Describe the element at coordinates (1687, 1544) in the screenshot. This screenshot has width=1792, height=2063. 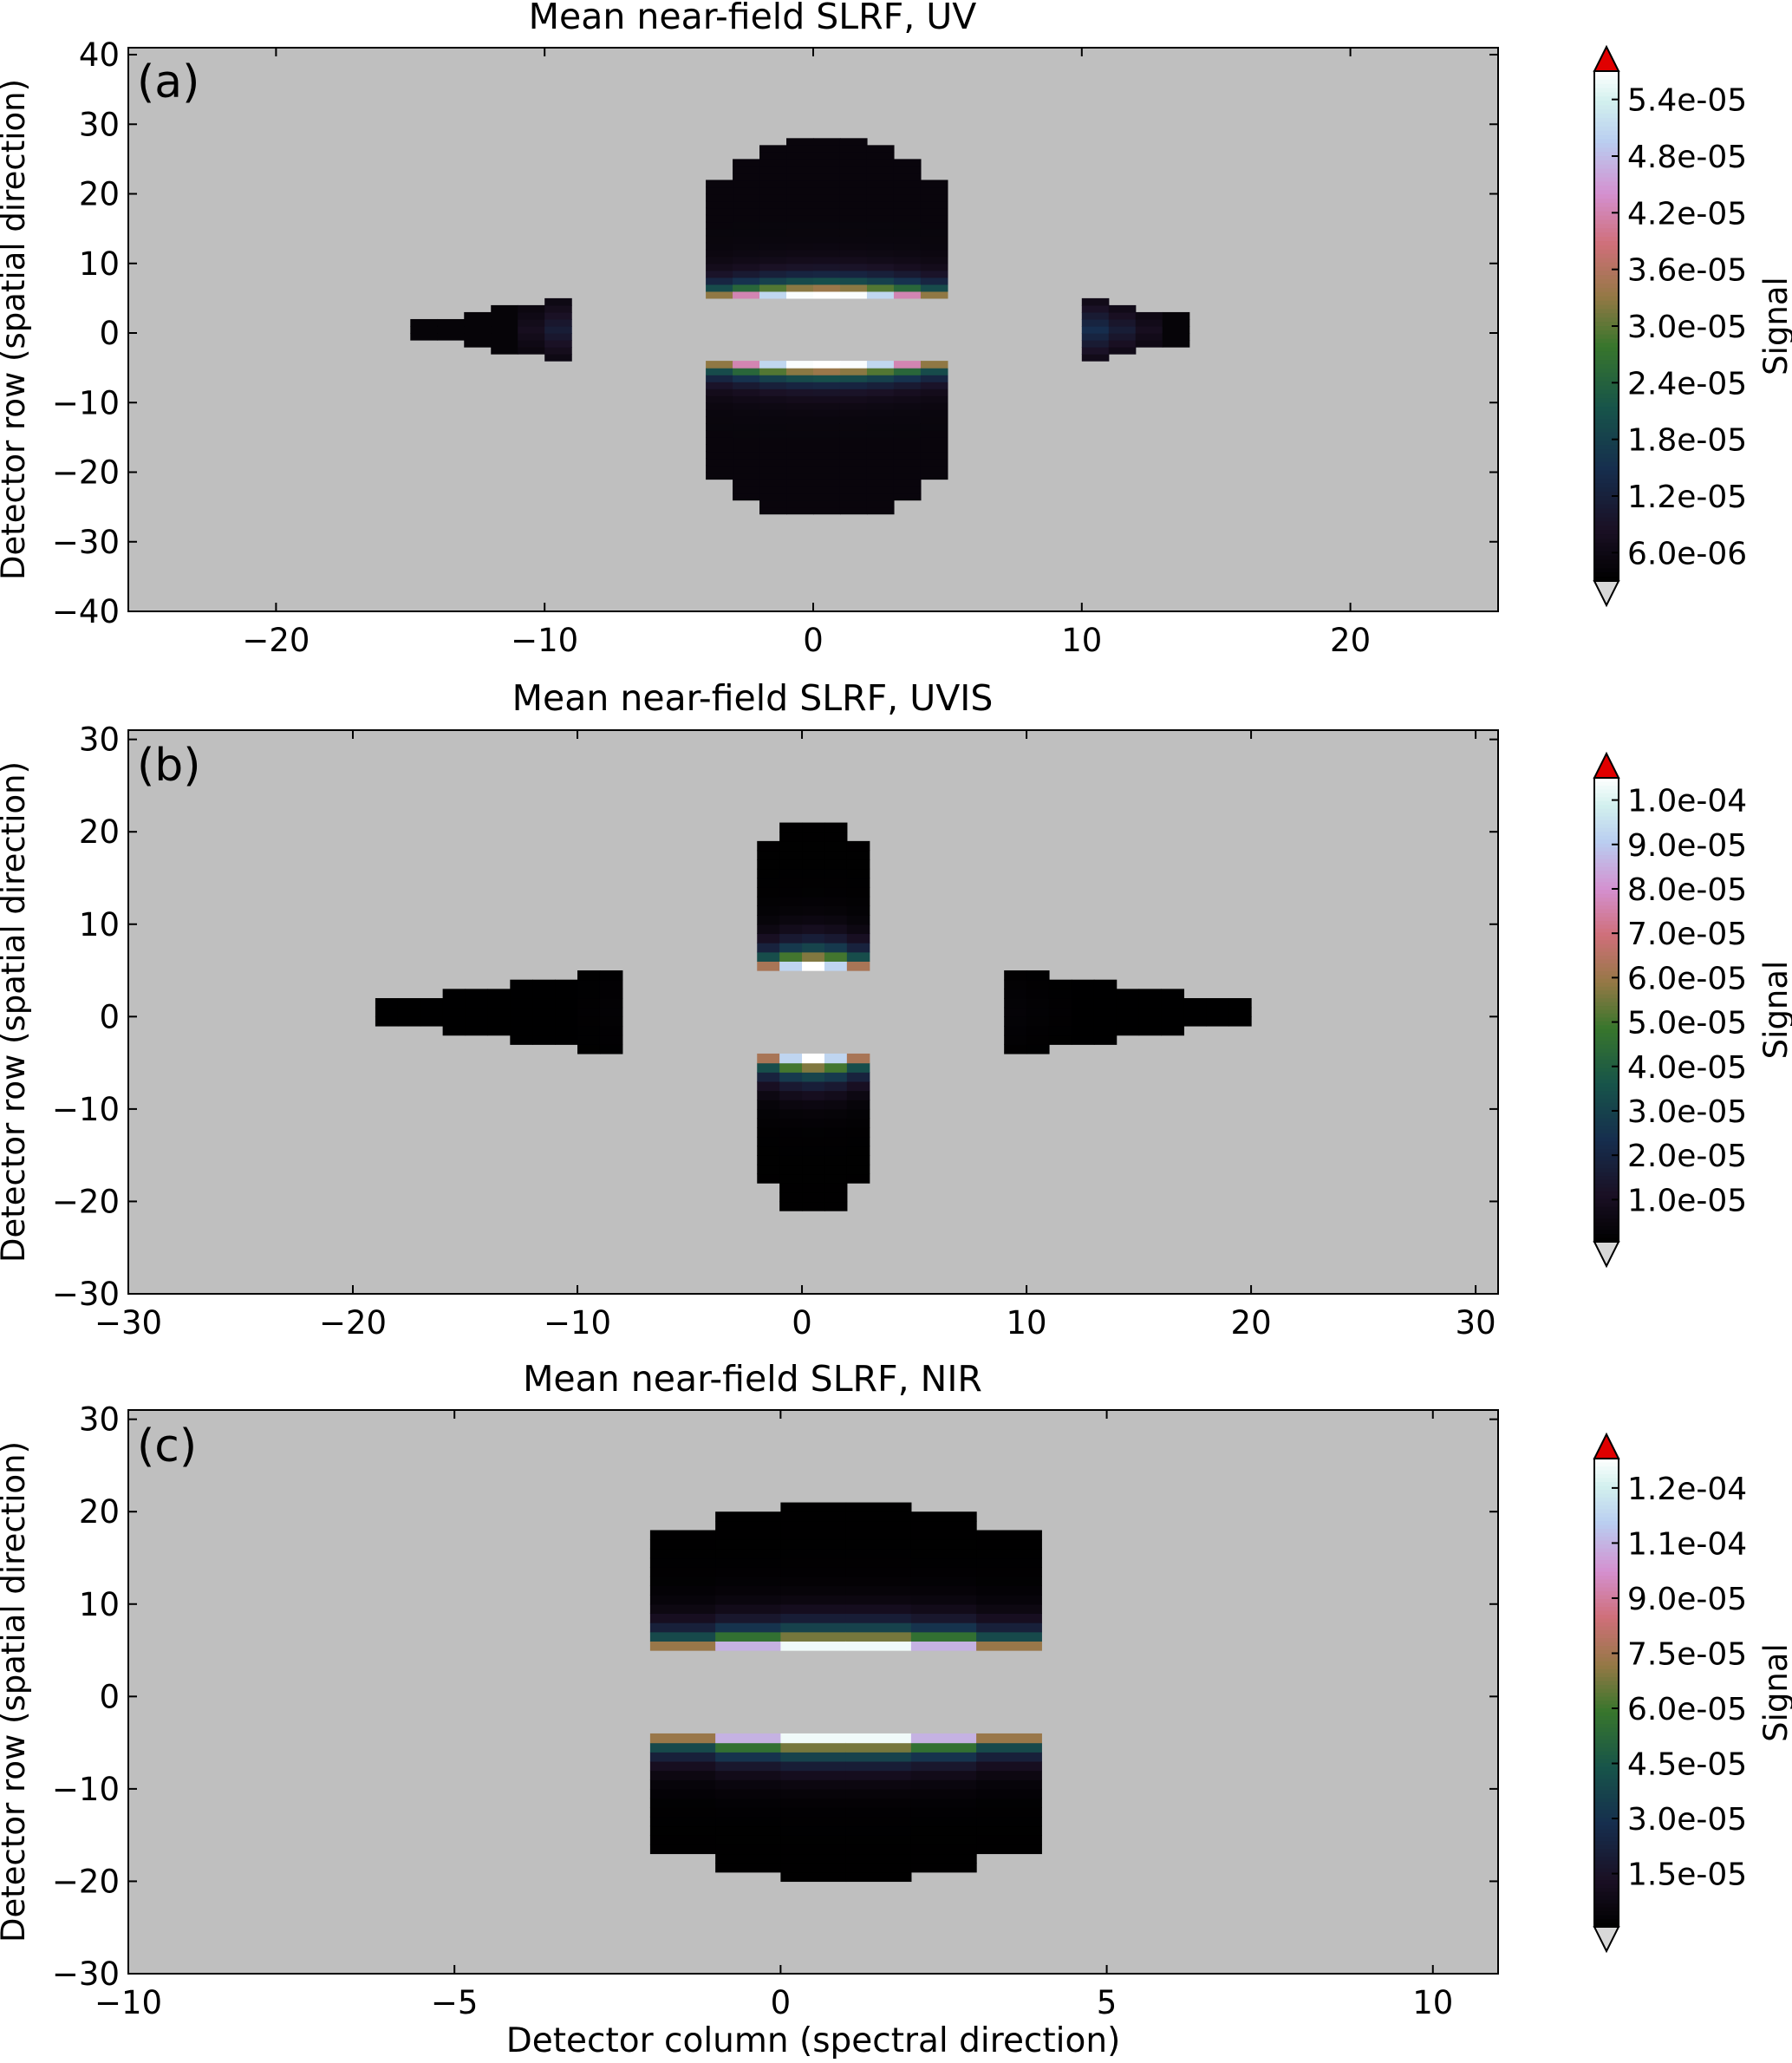
I see `colorbar-tick-label: 1.1e-04` at that location.